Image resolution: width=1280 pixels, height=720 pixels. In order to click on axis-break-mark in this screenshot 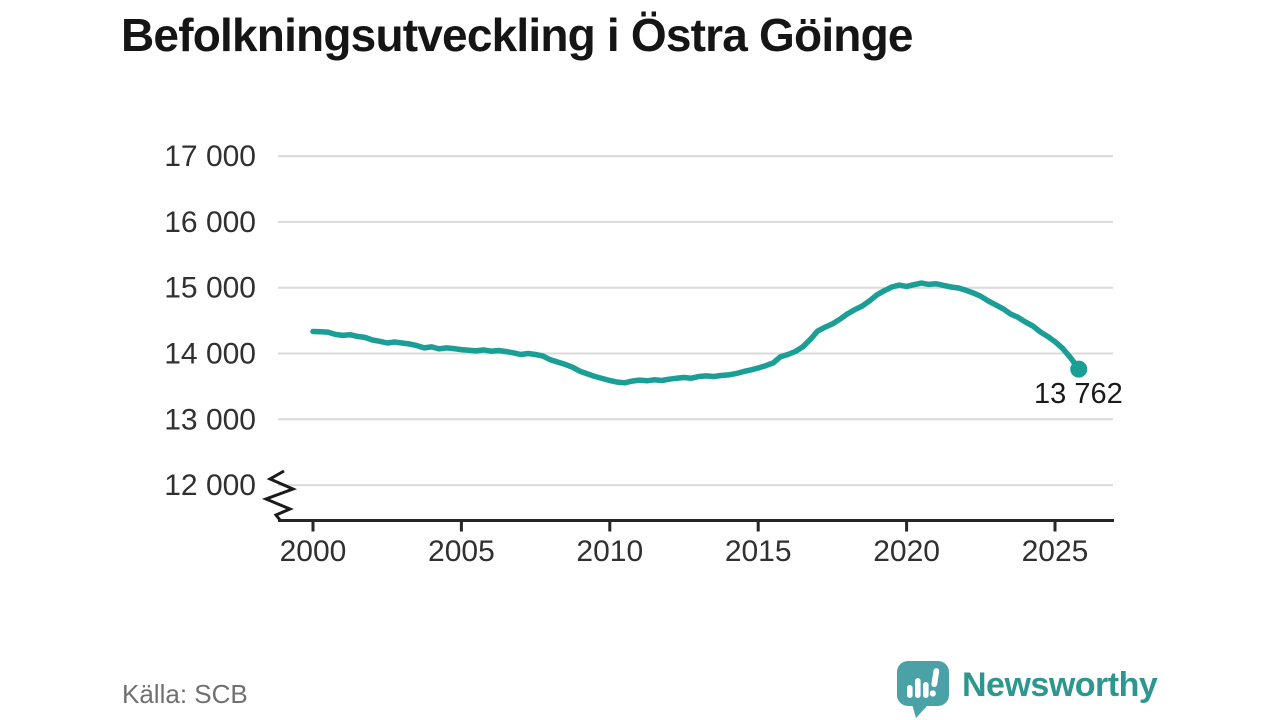, I will do `click(279, 495)`.